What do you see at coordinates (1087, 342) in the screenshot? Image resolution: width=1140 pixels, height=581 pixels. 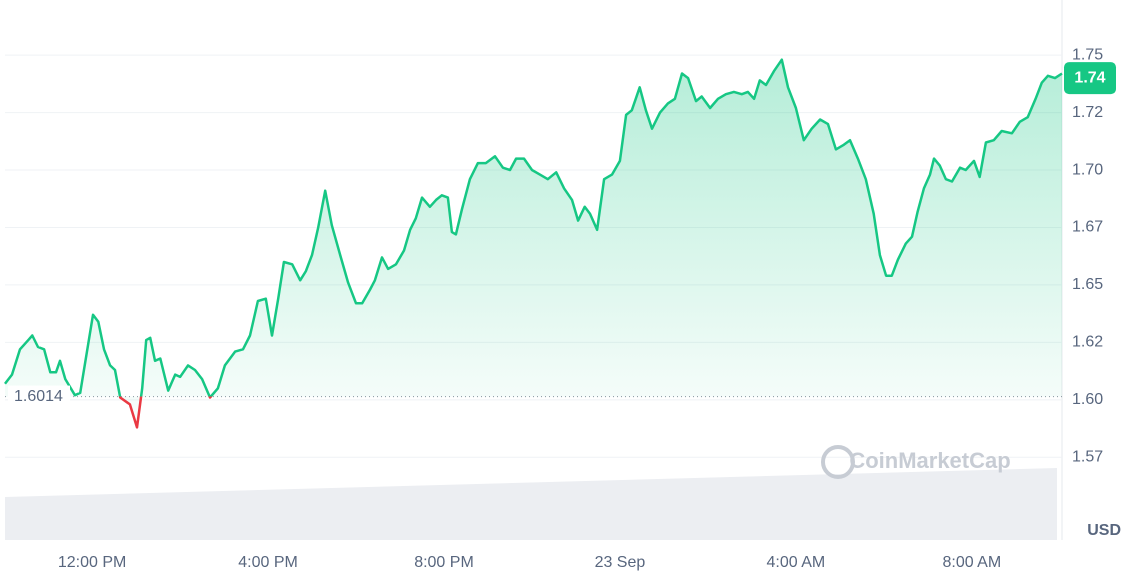 I see `y-tick-label: 1.62` at bounding box center [1087, 342].